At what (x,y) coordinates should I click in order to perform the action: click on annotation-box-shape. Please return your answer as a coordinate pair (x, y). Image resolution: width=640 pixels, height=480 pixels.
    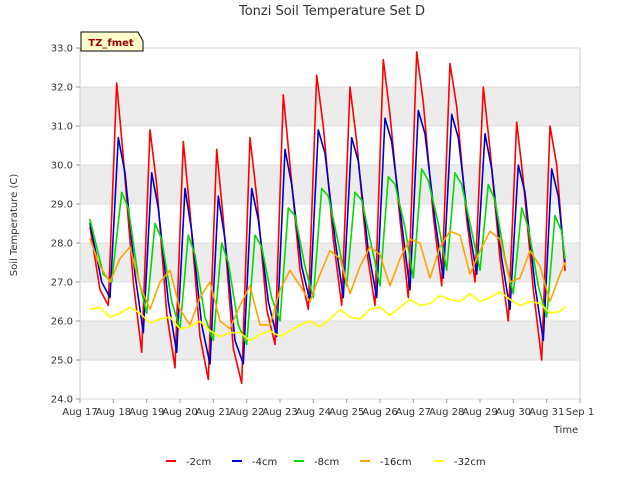
    Looking at the image, I should click on (112, 41).